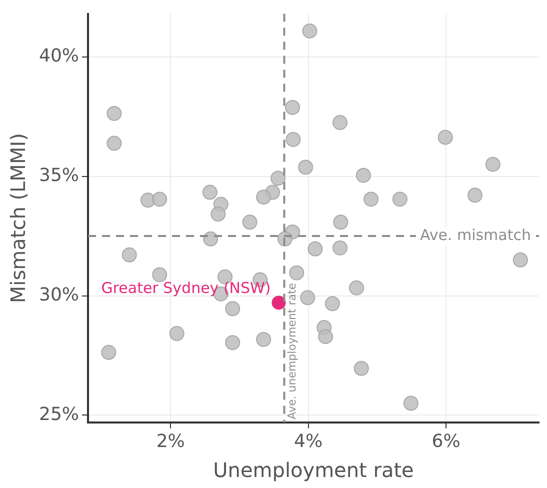 The image size is (547, 488). What do you see at coordinates (446, 441) in the screenshot?
I see `x-tick-label: 6%` at bounding box center [446, 441].